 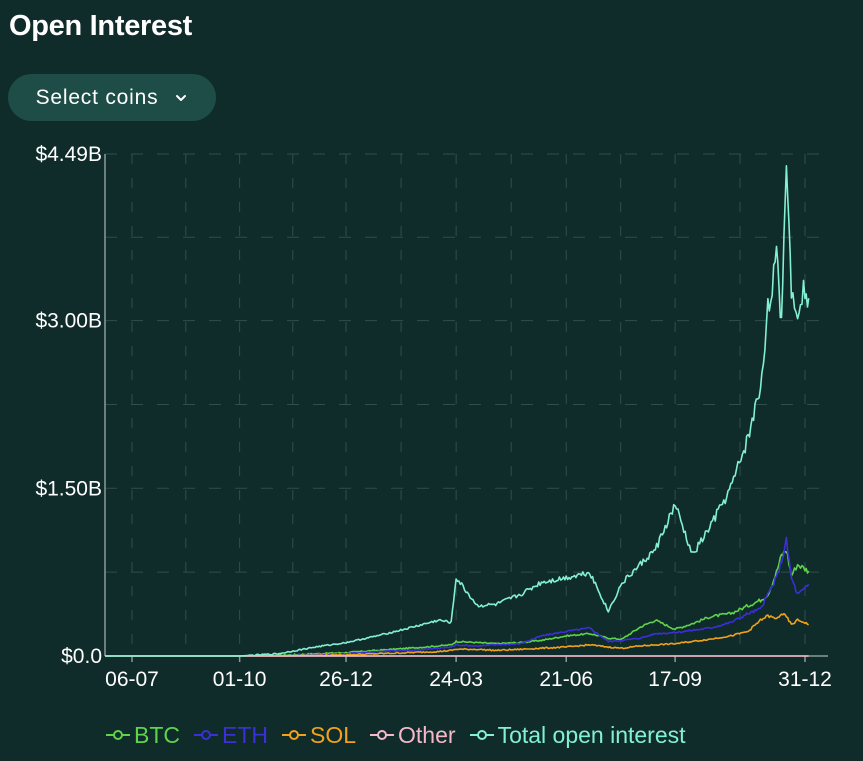 I want to click on legend-item-btc: BTC, so click(x=143, y=735).